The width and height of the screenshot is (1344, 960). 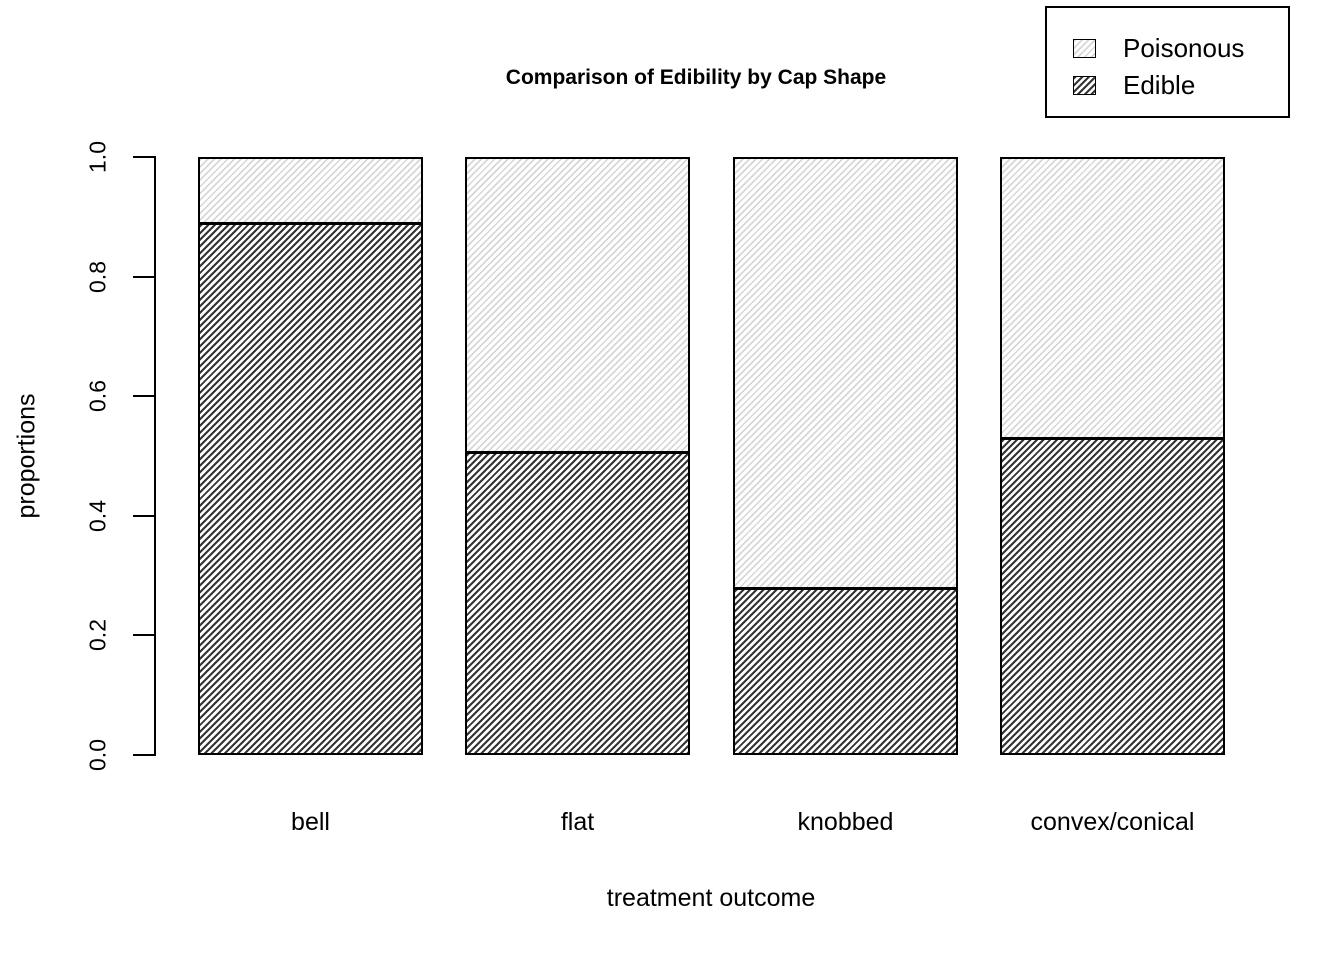 What do you see at coordinates (144, 157) in the screenshot?
I see `y-axis-tick-1.0` at bounding box center [144, 157].